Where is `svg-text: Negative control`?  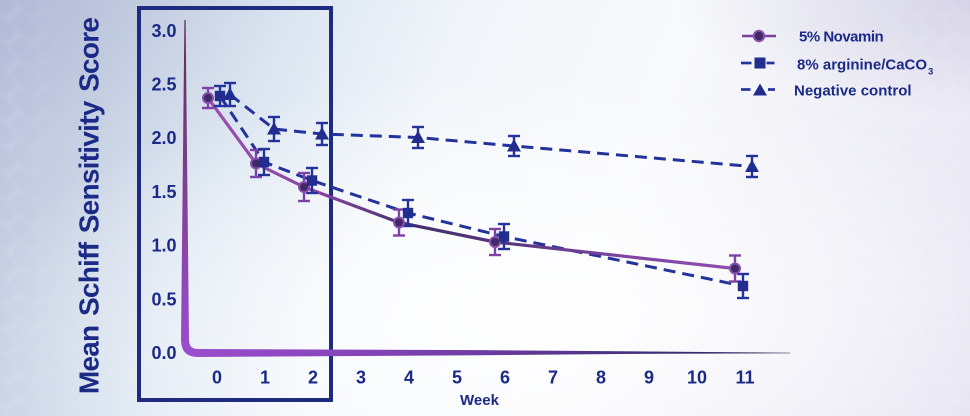 svg-text: Negative control is located at coordinates (853, 90).